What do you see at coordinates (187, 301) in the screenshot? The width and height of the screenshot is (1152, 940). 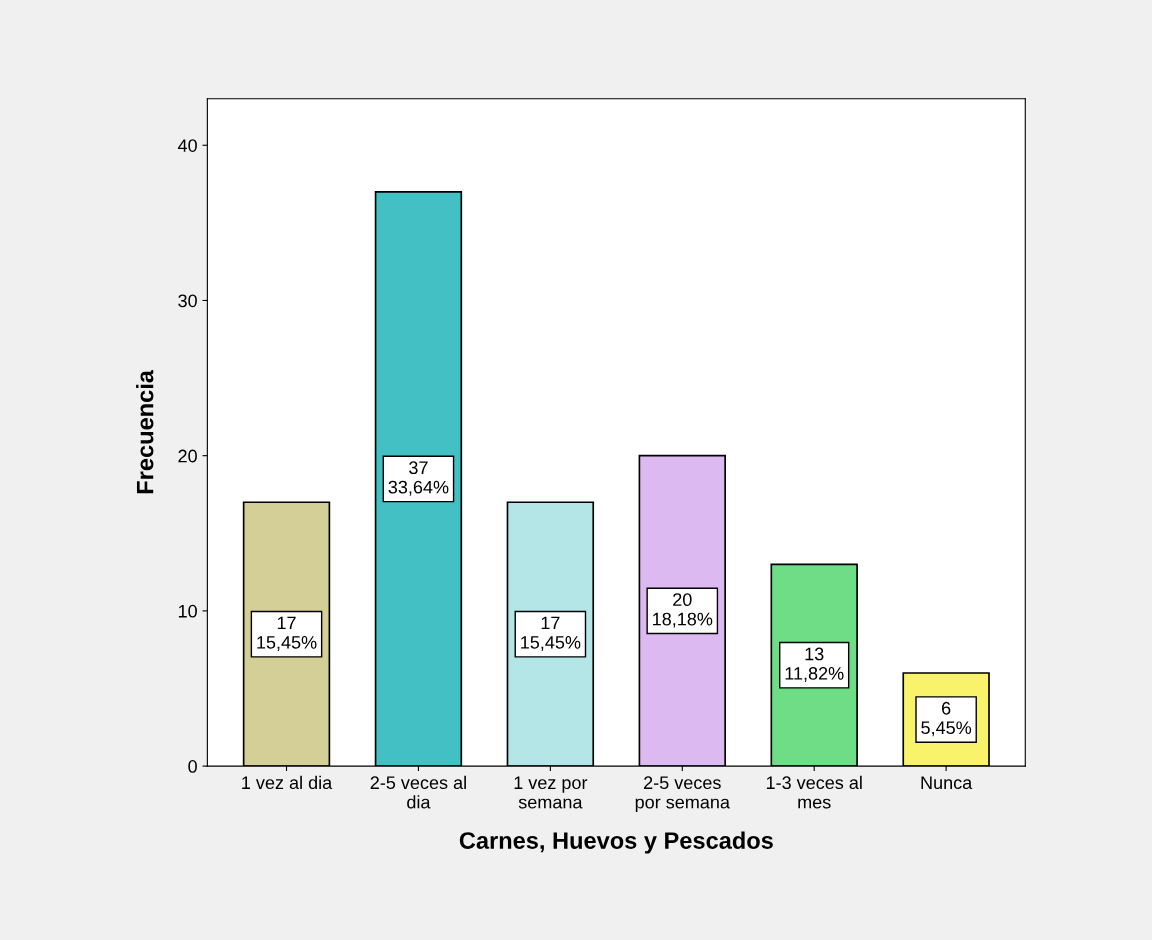 I see `y-tick-label: 30` at bounding box center [187, 301].